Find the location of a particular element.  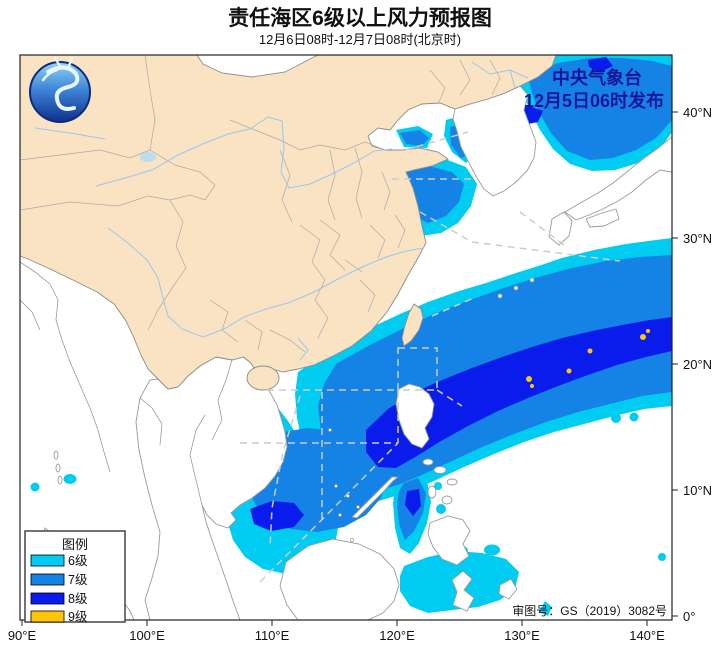

legend-label-level6: 6级 is located at coordinates (78, 561).